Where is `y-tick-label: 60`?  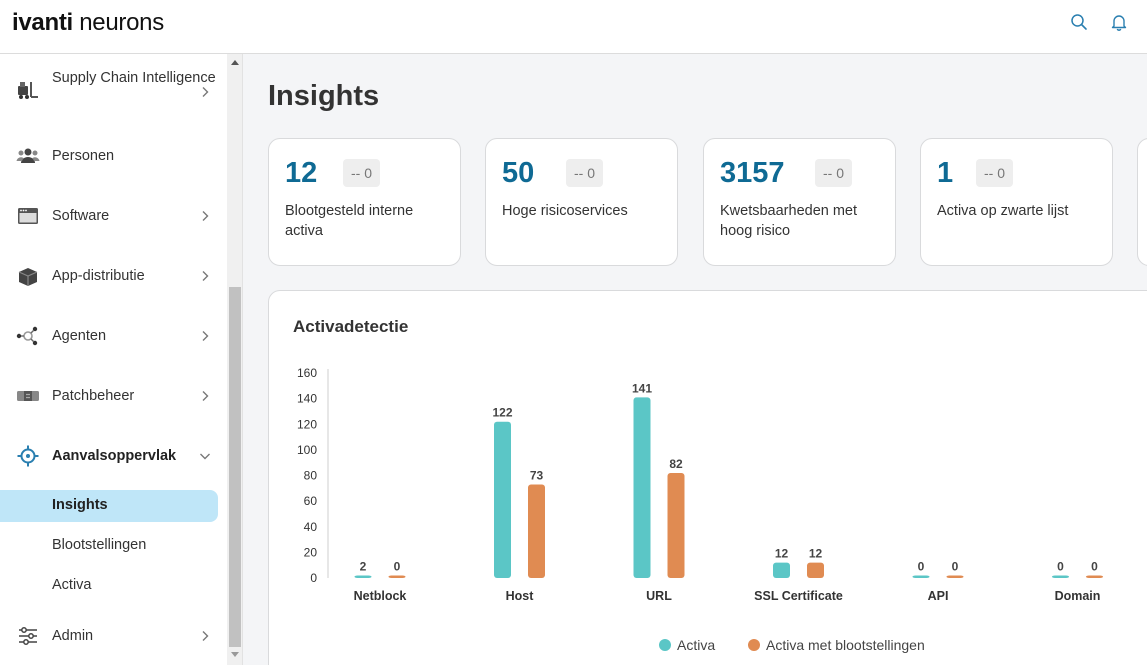 y-tick-label: 60 is located at coordinates (311, 501).